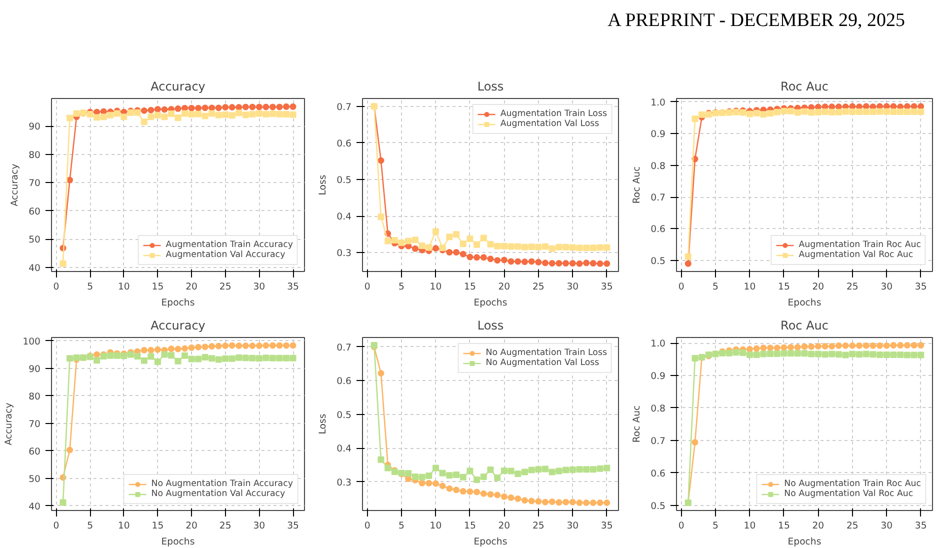  What do you see at coordinates (658, 166) in the screenshot?
I see `y-tick-label: 0.8` at bounding box center [658, 166].